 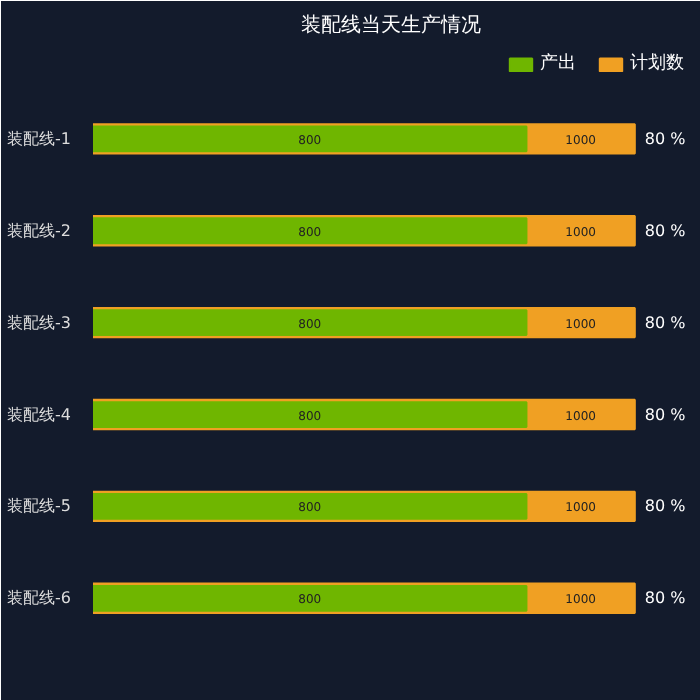 I want to click on y-tick-label: 装配线-3, so click(x=39, y=322).